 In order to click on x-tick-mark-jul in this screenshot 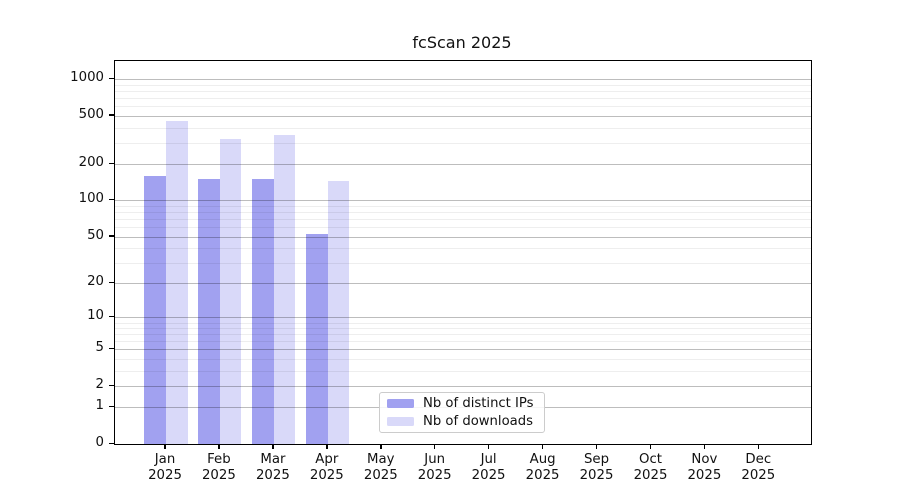, I will do `click(488, 446)`.